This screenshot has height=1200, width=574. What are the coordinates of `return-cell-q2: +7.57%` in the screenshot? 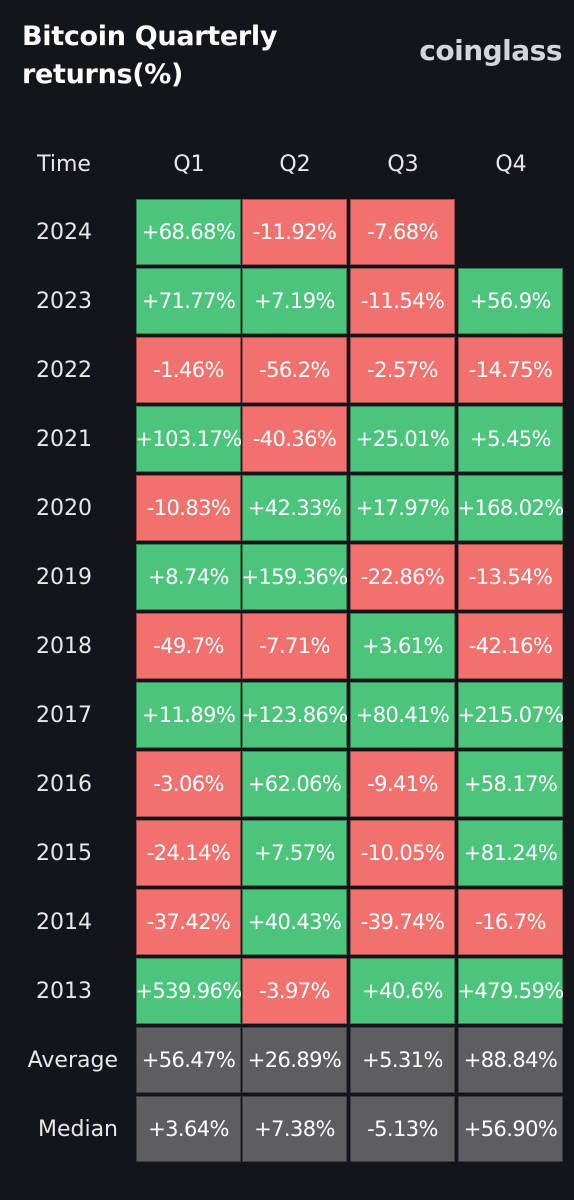 It's located at (294, 853).